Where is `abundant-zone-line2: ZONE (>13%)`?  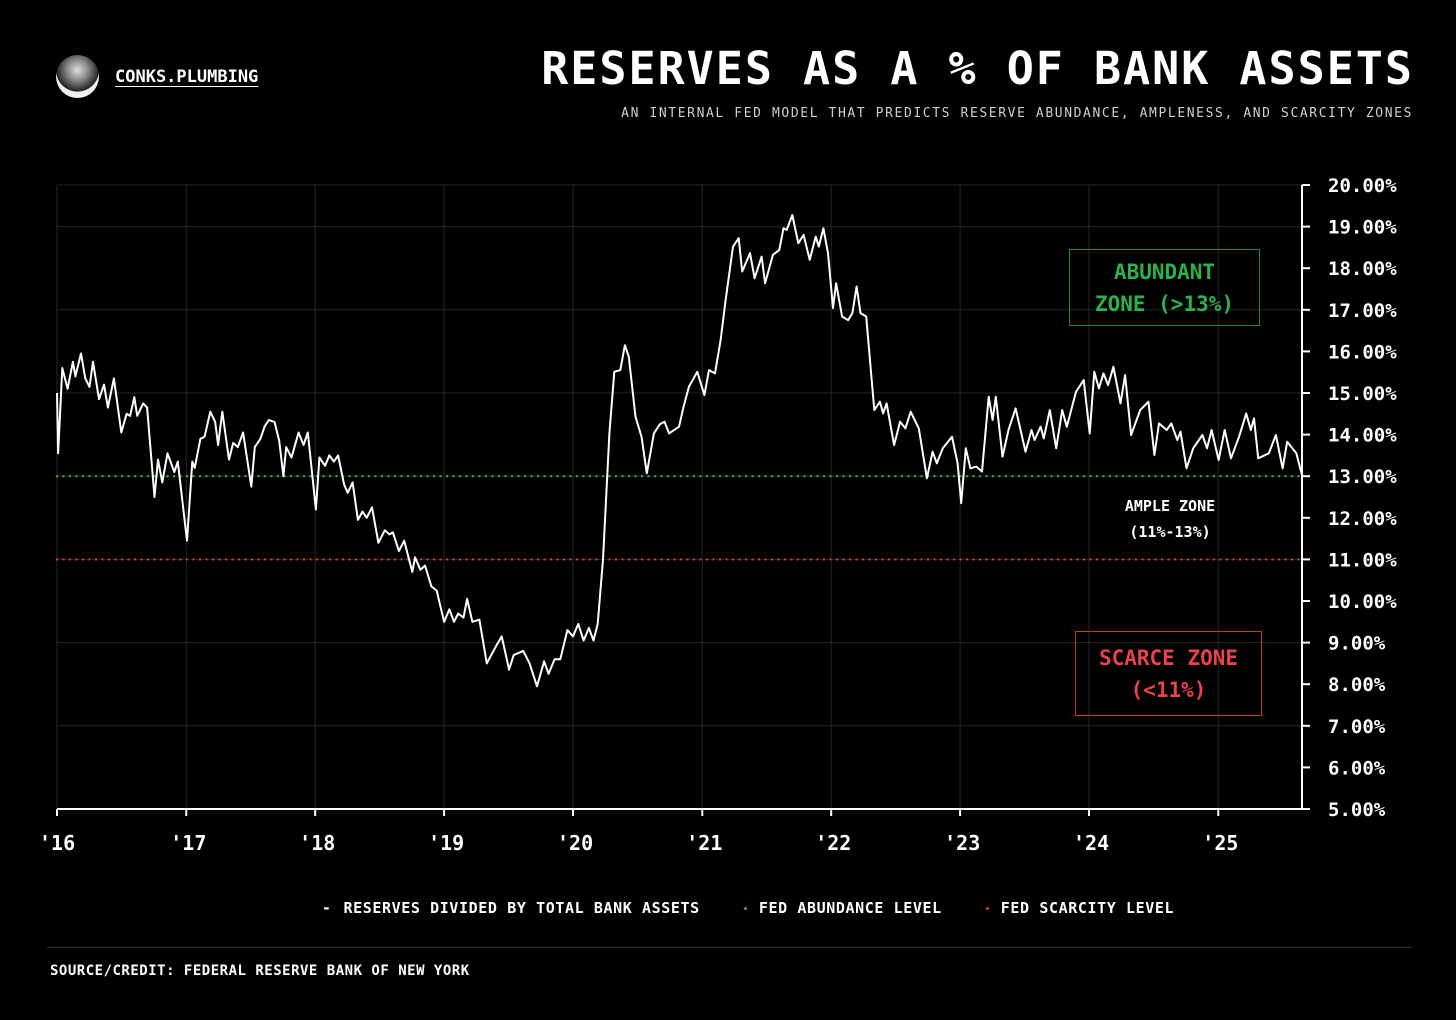 abundant-zone-line2: ZONE (>13%) is located at coordinates (1164, 303).